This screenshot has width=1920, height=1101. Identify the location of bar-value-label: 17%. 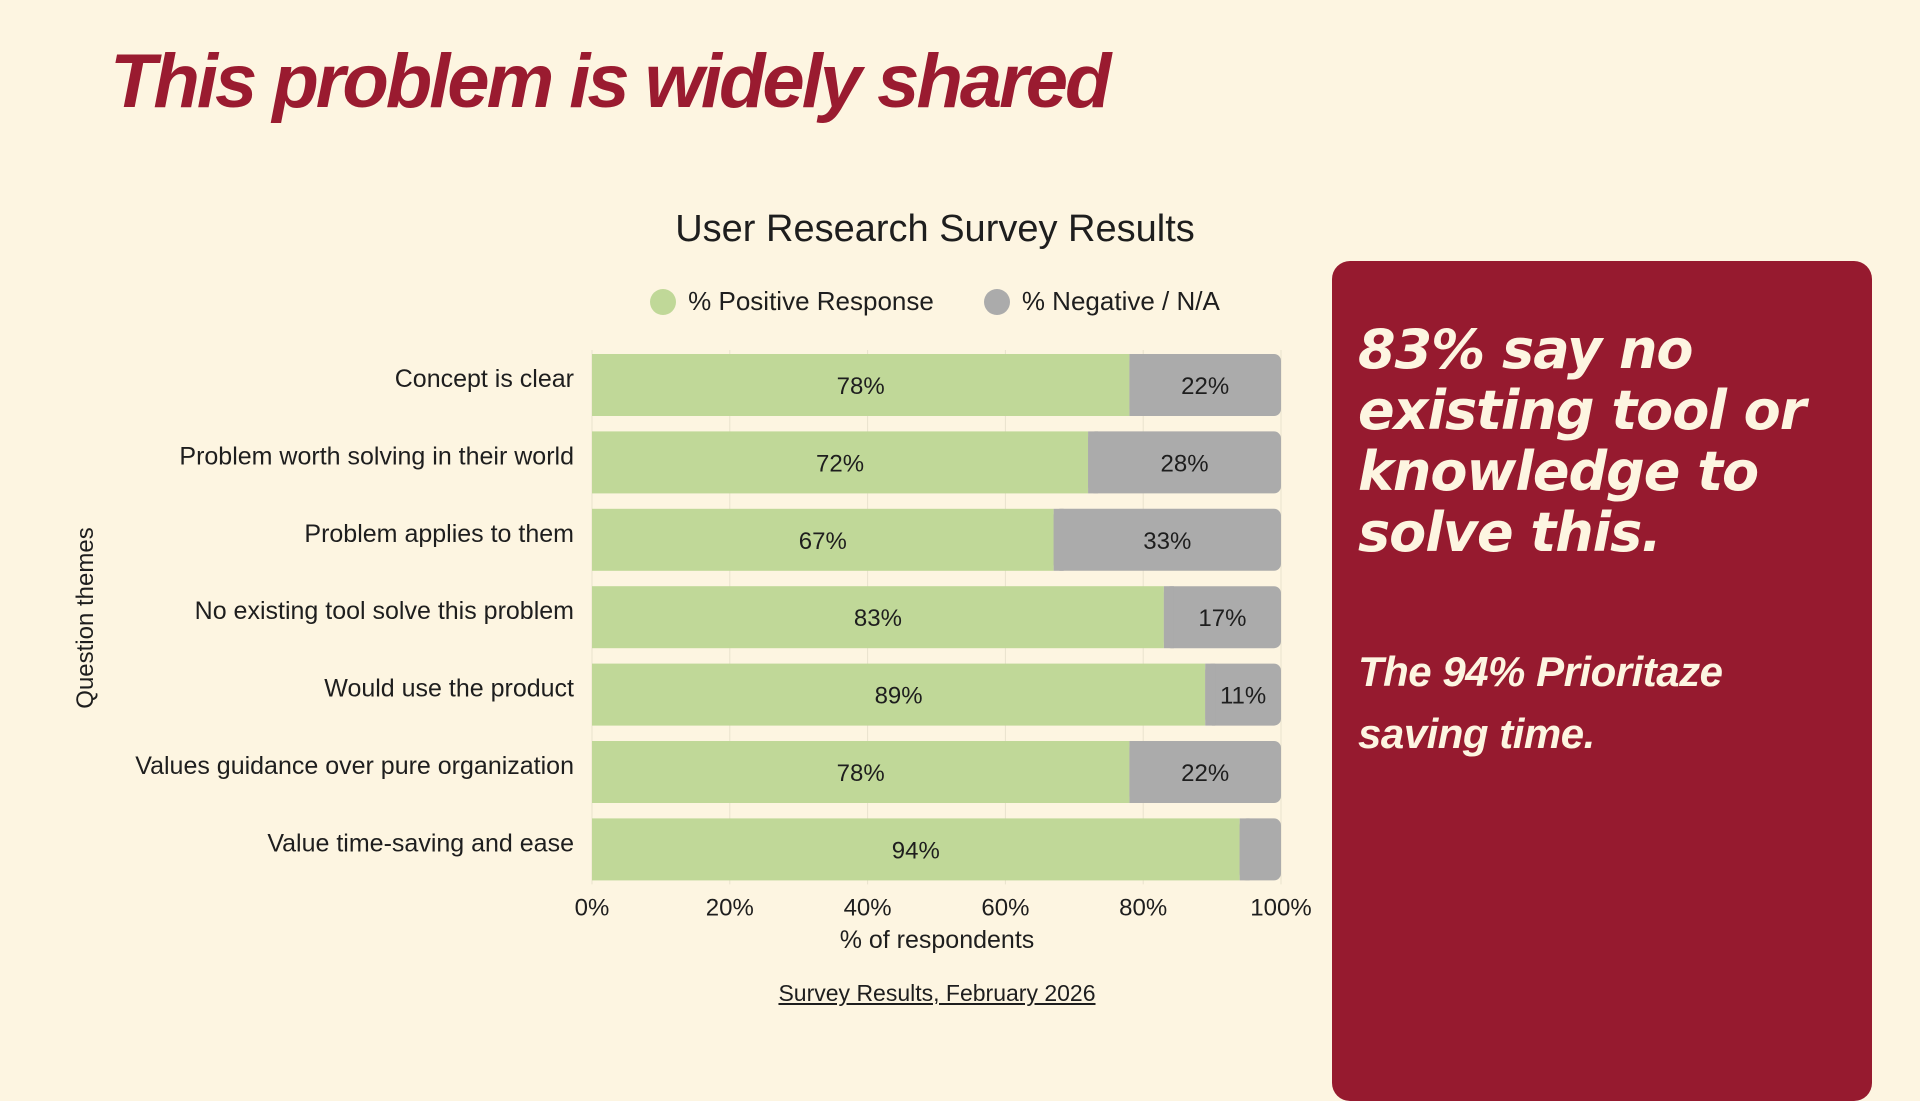
(1222, 618).